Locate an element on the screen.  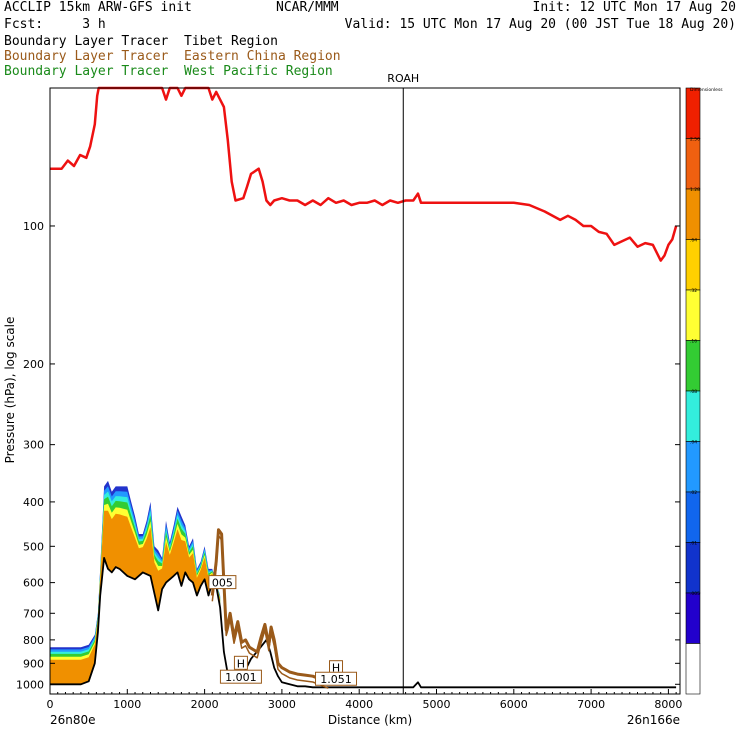
series-line-eastern-china is located at coordinates (269, 606).